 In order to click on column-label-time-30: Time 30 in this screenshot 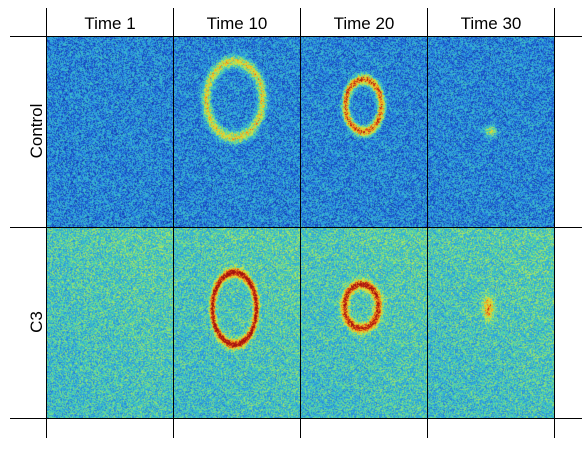, I will do `click(491, 23)`.